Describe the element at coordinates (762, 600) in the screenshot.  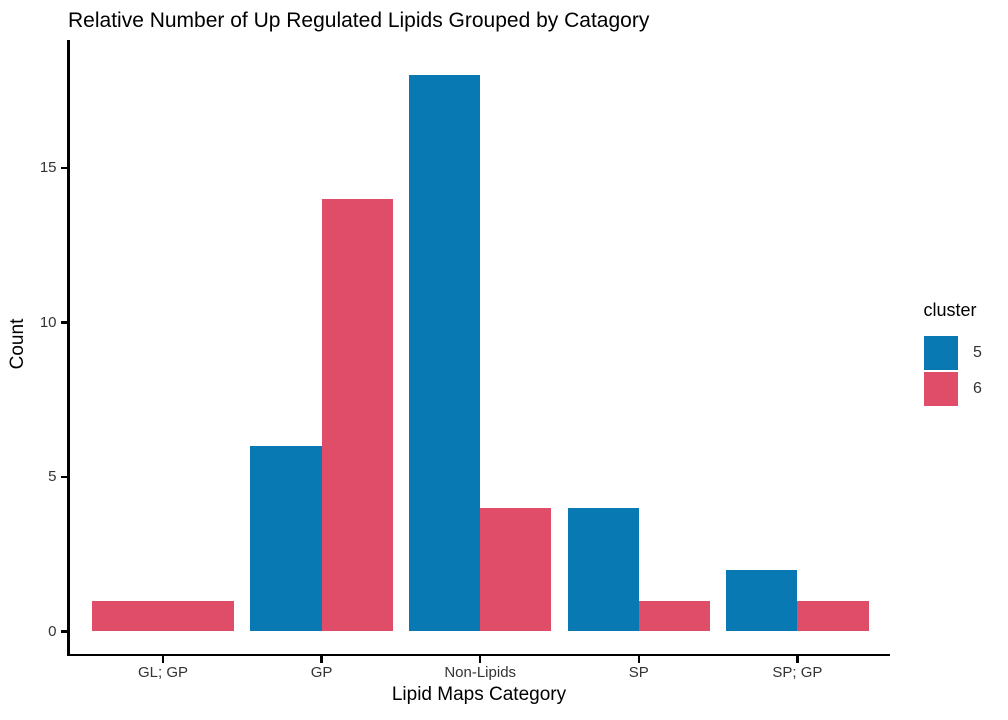
I see `bar-cluster-5-SP; GP` at that location.